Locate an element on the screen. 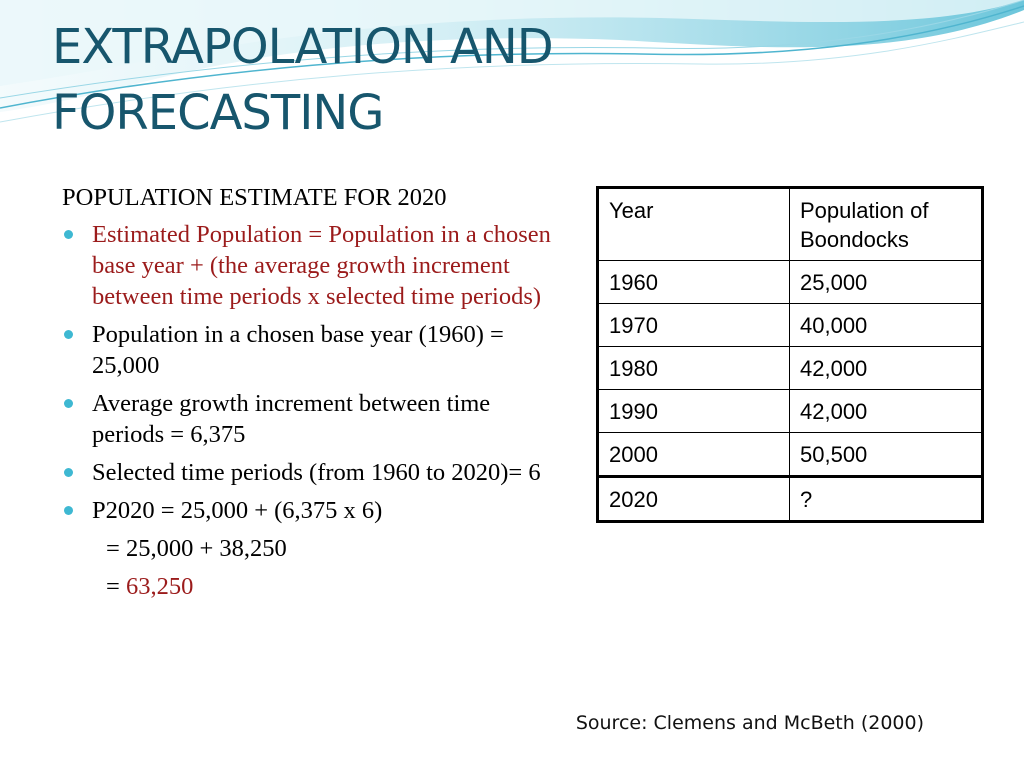 This screenshot has height=768, width=1024. table-cell-year: 1960 is located at coordinates (693, 282).